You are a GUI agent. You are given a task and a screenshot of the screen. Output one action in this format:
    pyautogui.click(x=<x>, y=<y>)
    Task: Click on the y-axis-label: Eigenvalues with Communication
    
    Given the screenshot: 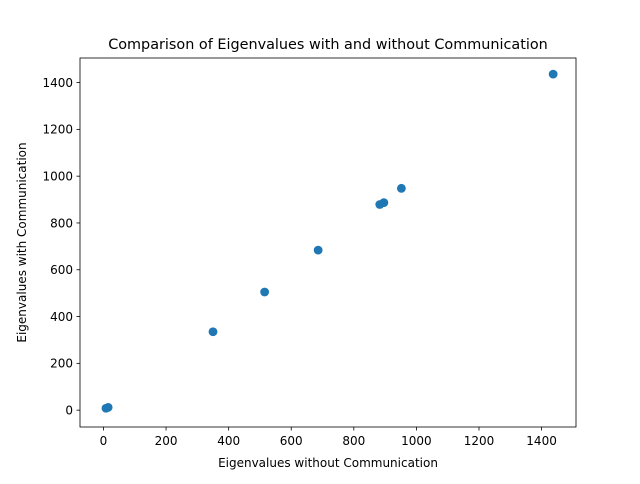 What is the action you would take?
    pyautogui.click(x=22, y=242)
    